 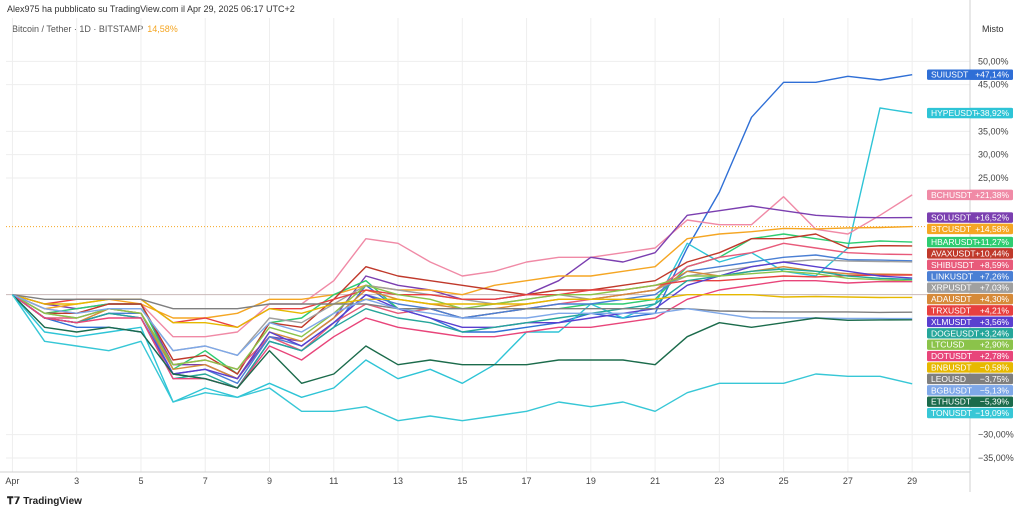 What do you see at coordinates (398, 481) in the screenshot?
I see `x-tick-label: 13` at bounding box center [398, 481].